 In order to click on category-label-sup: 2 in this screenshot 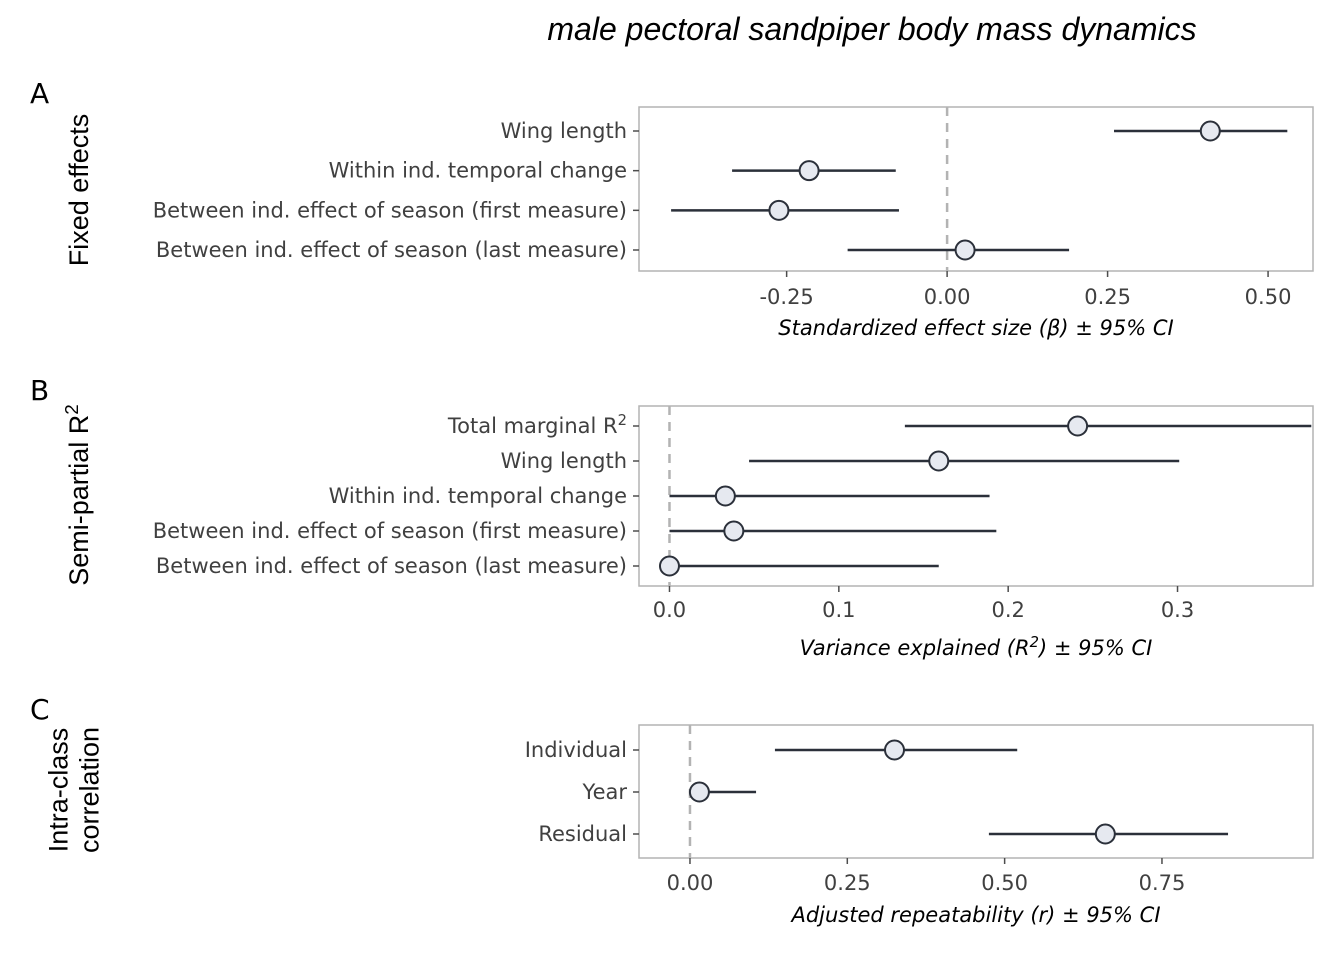, I will do `click(622, 420)`.